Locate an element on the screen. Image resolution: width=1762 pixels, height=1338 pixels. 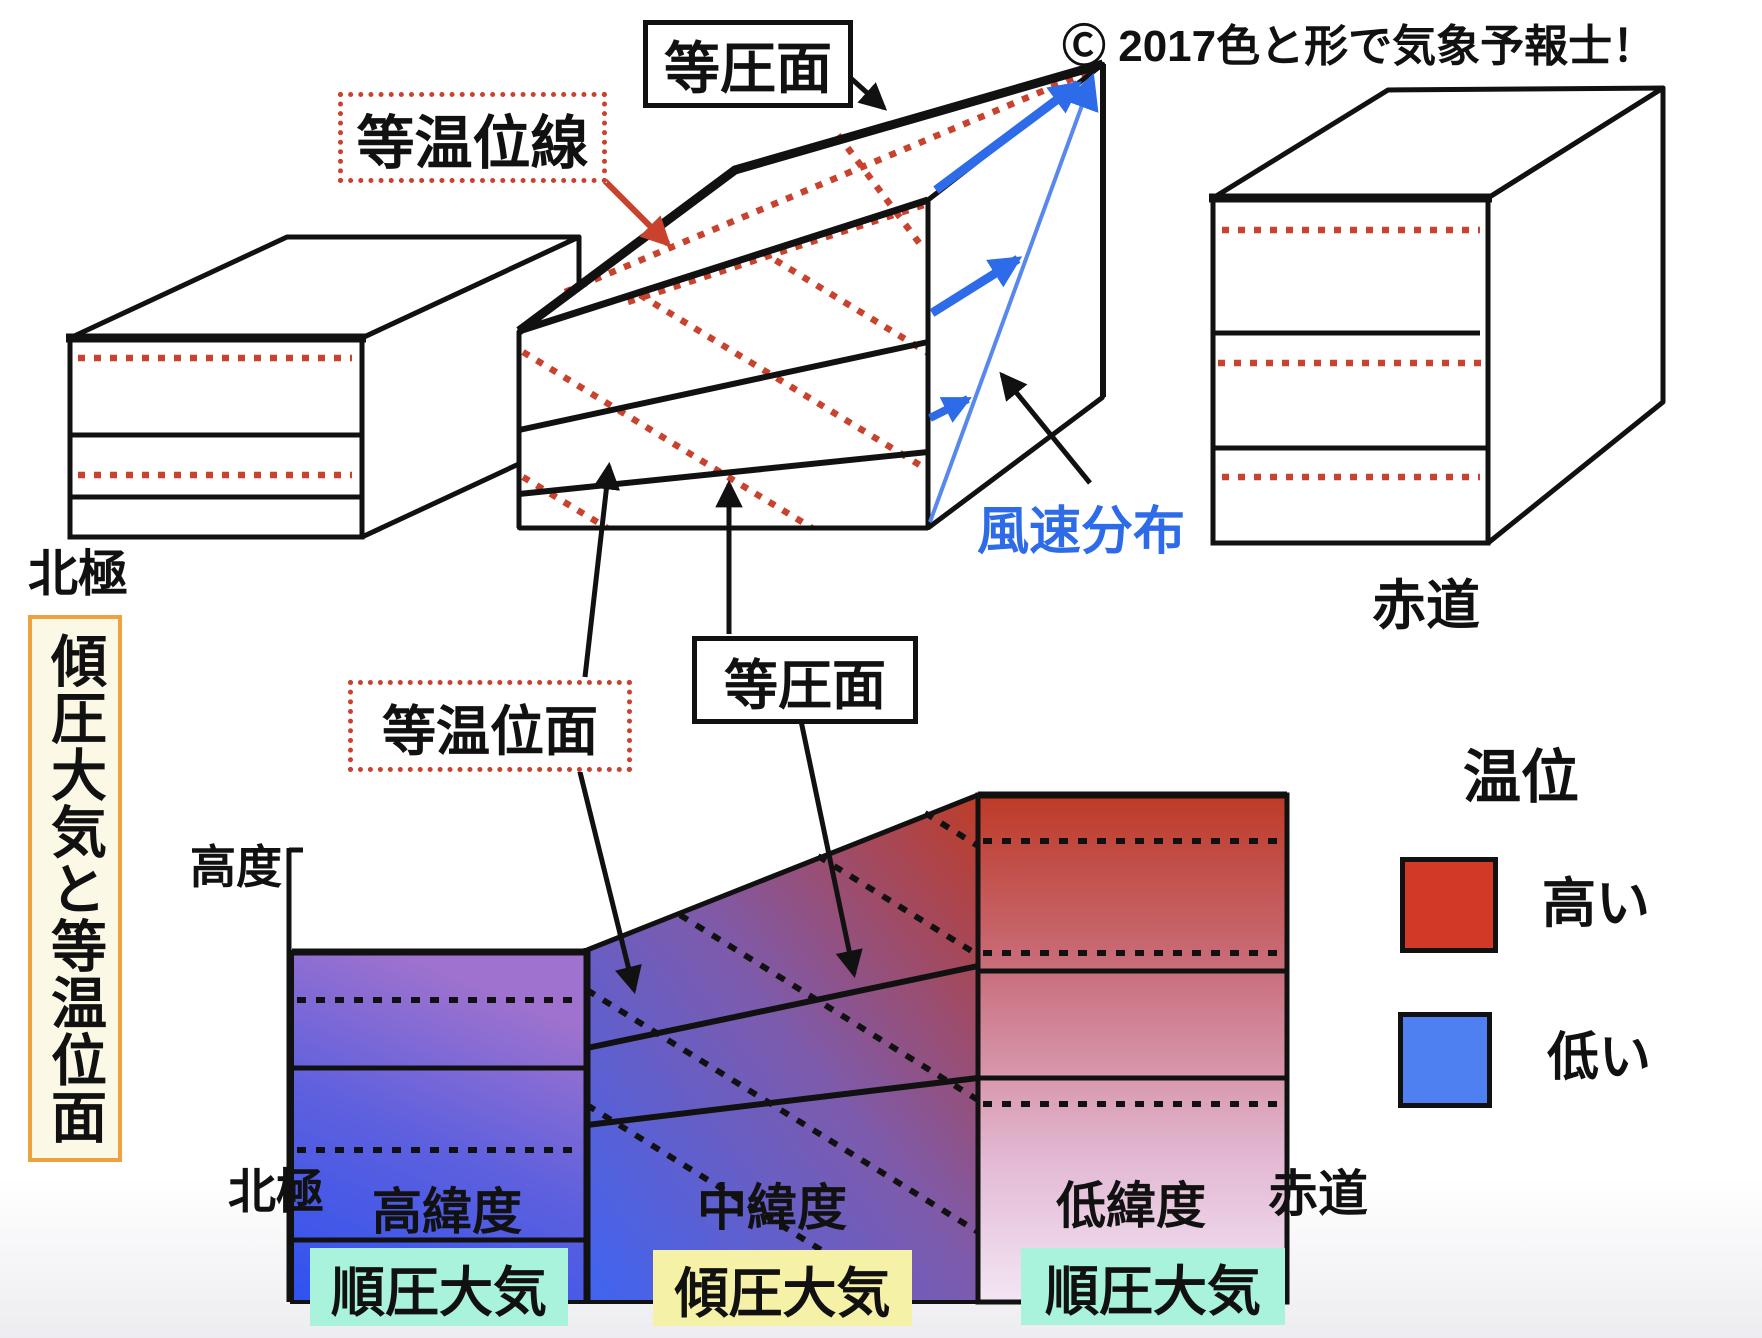
wind-arrow-middle is located at coordinates (976, 286).